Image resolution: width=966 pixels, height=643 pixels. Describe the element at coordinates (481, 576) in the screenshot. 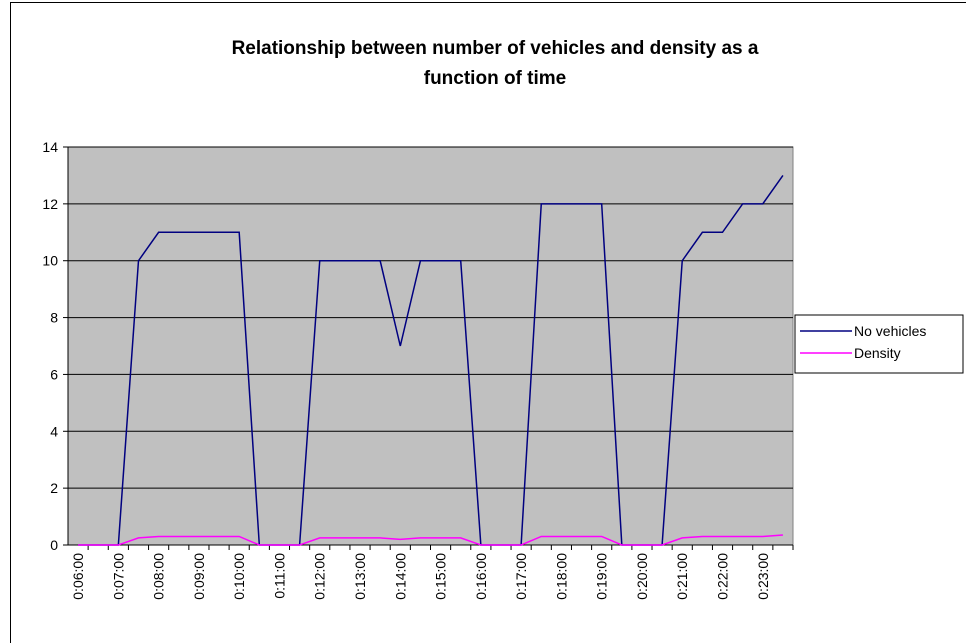

I see `x-tick-label: 0:16:00` at that location.